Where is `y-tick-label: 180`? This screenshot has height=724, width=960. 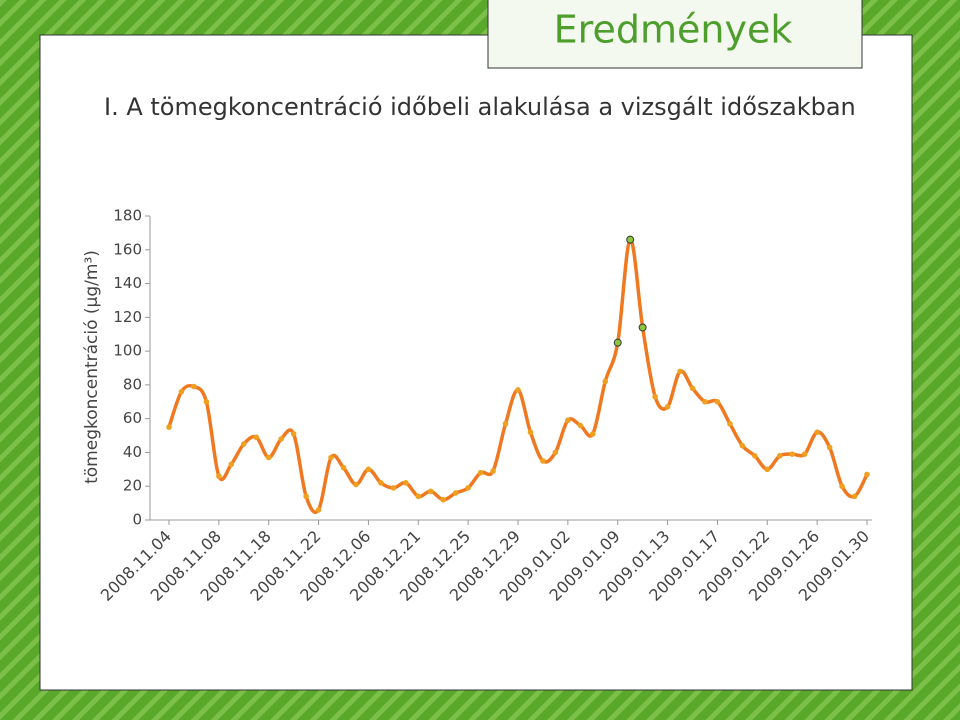
y-tick-label: 180 is located at coordinates (127, 216).